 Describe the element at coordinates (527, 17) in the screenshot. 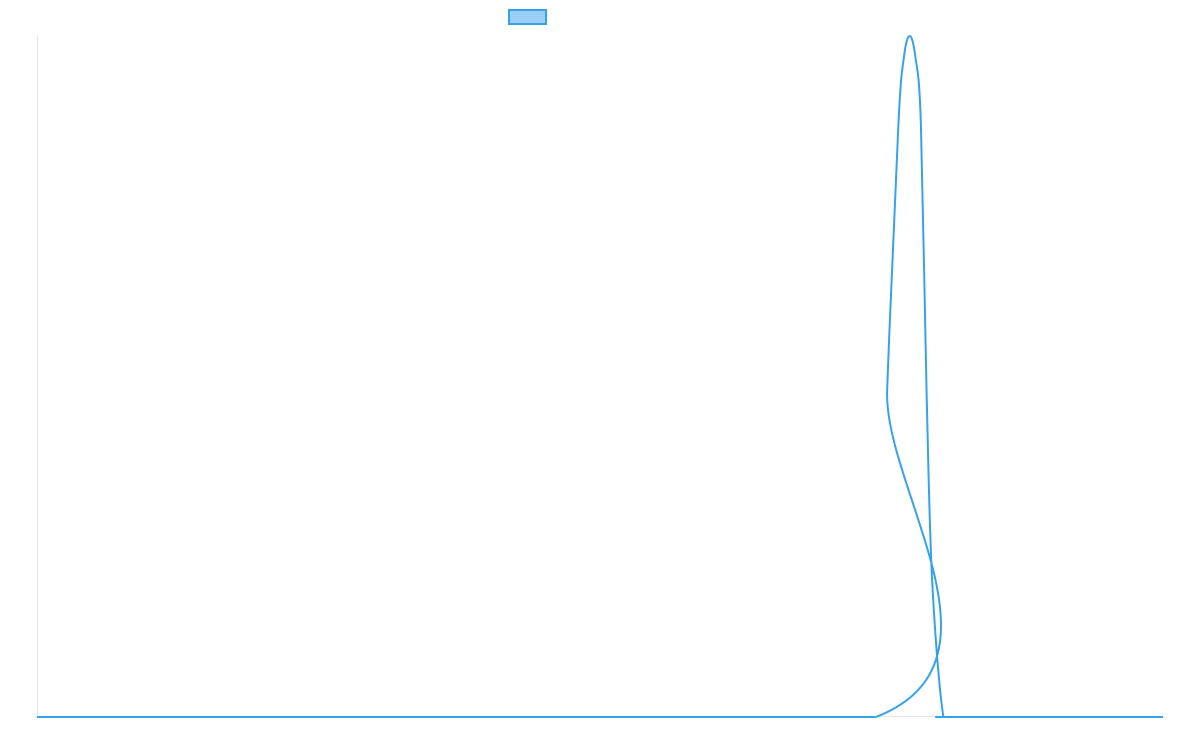

I see `legend-swatch` at that location.